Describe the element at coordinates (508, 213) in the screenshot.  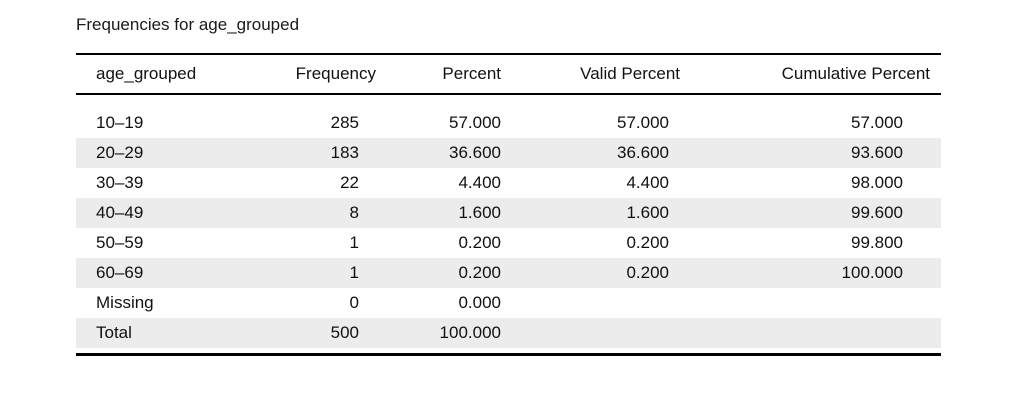
I see `table-row: 40–49 8 1.600 1.600 99.600` at that location.